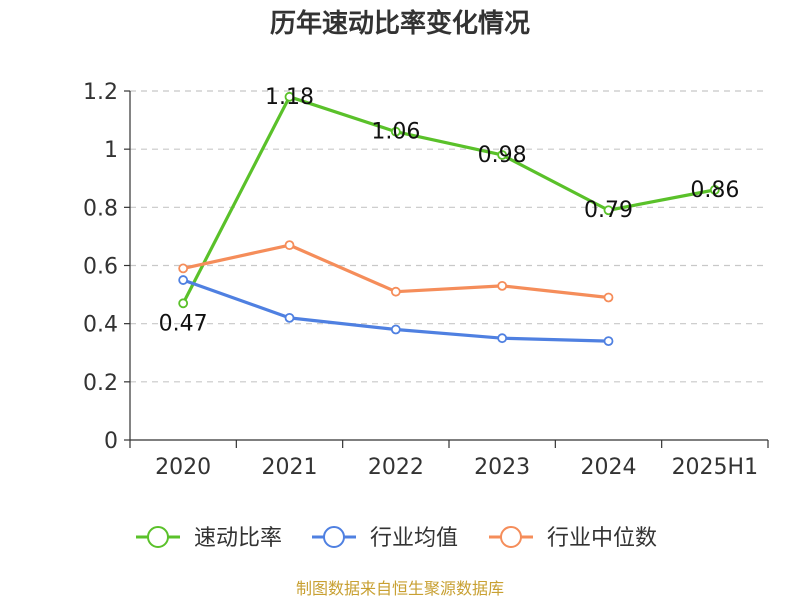 The image size is (800, 600). I want to click on legend-item-2: 行业均值, so click(385, 538).